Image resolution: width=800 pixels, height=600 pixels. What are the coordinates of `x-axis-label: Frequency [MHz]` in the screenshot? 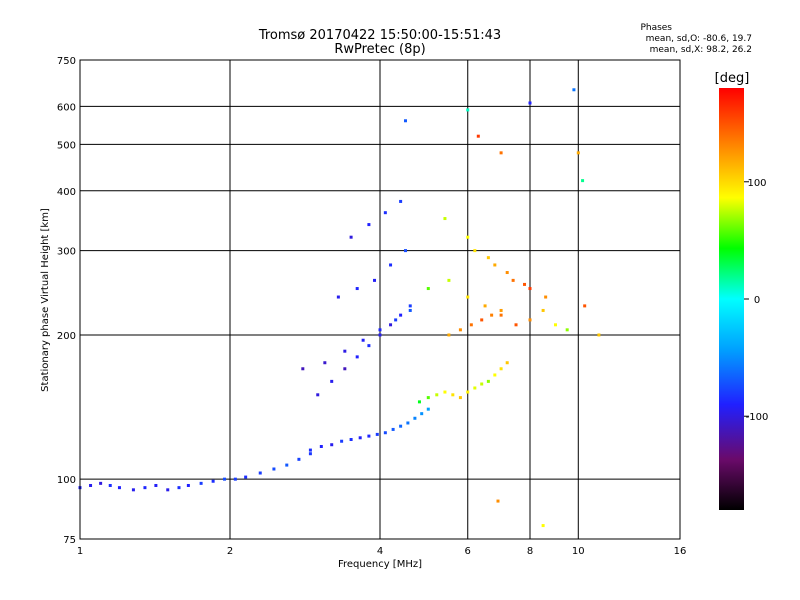 It's located at (380, 564).